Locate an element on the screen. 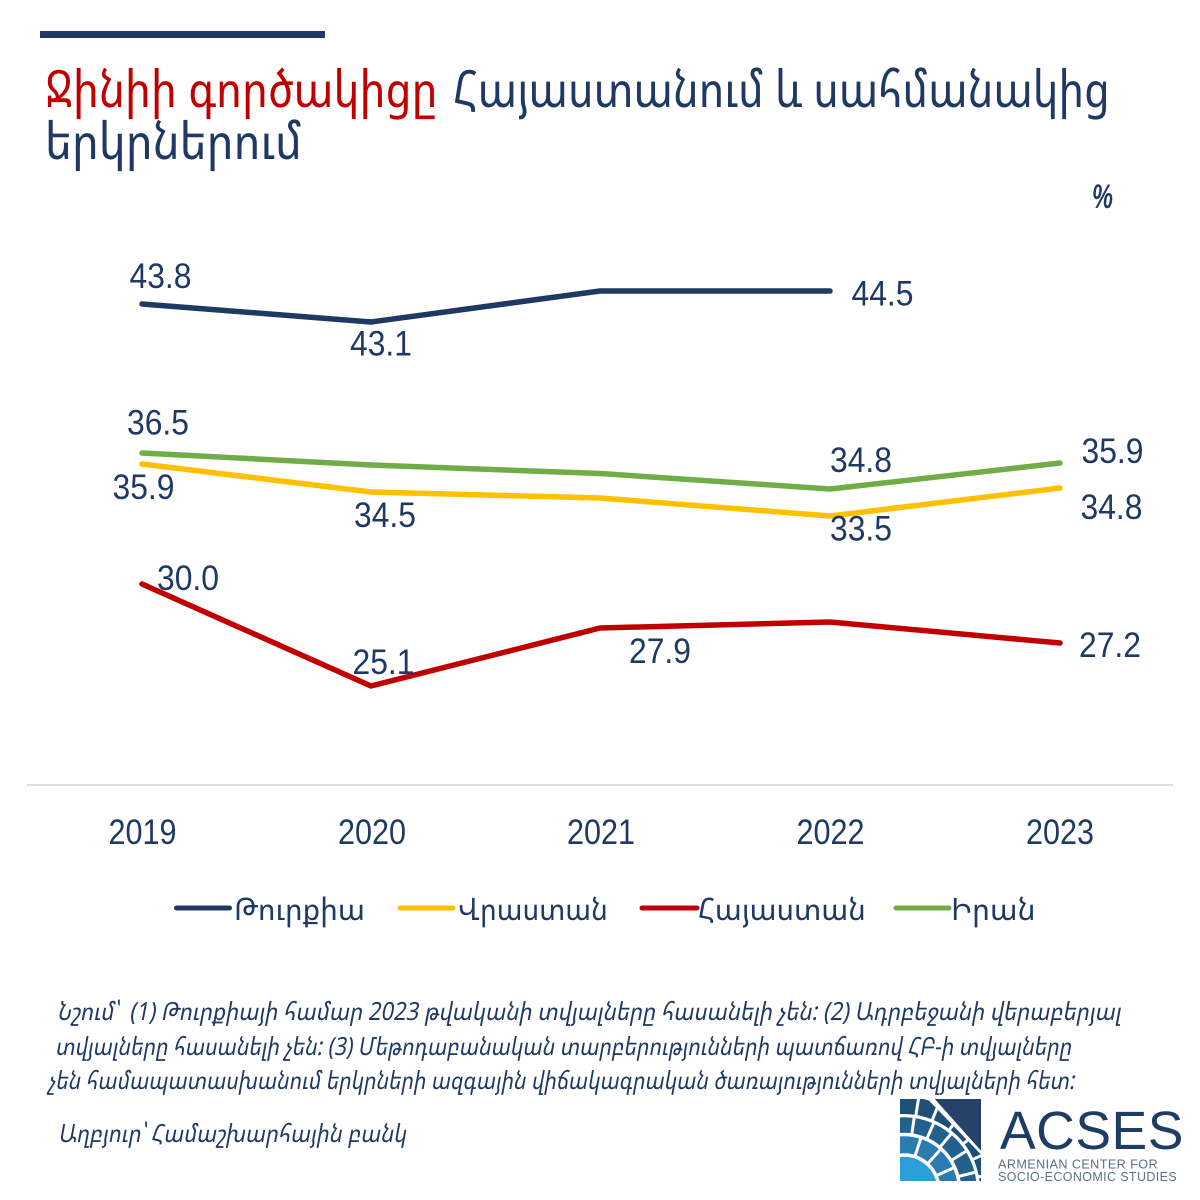 The width and height of the screenshot is (1200, 1200). svg-text: 25.1 is located at coordinates (384, 662).